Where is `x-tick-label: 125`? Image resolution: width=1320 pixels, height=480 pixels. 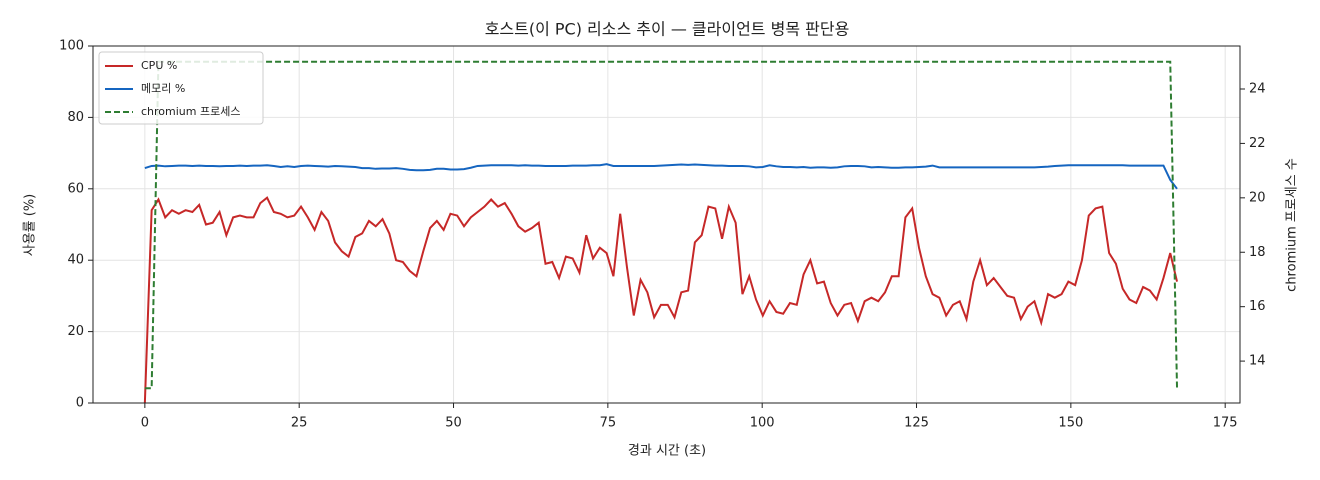
x-tick-label: 125 is located at coordinates (916, 423).